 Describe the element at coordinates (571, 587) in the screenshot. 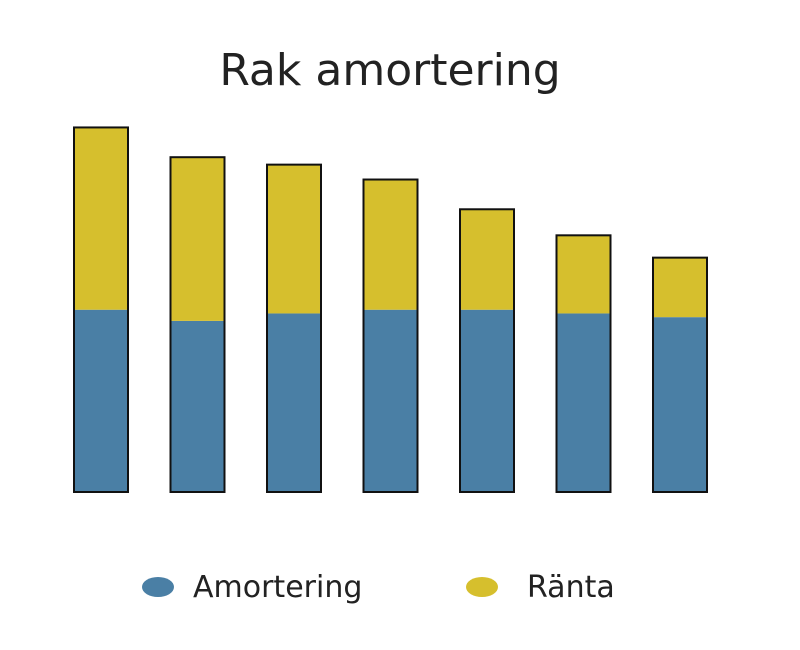

I see `legend-label-ranta: Ränta` at that location.